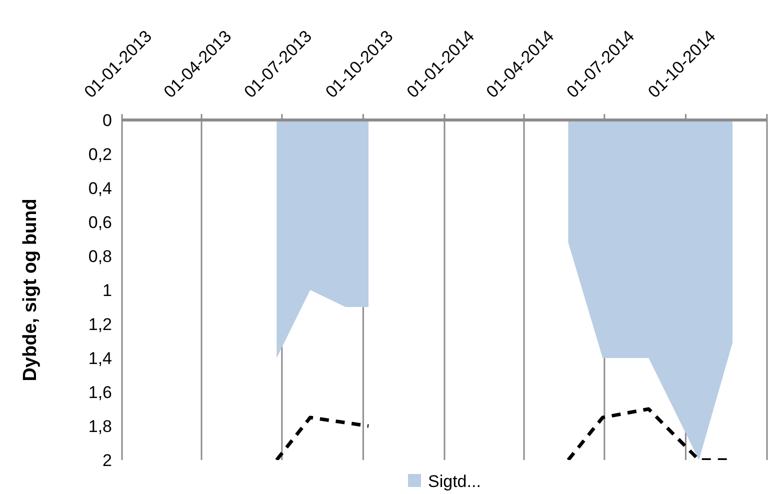 Image resolution: width=770 pixels, height=494 pixels. I want to click on y-tick-label: 2, so click(107, 460).